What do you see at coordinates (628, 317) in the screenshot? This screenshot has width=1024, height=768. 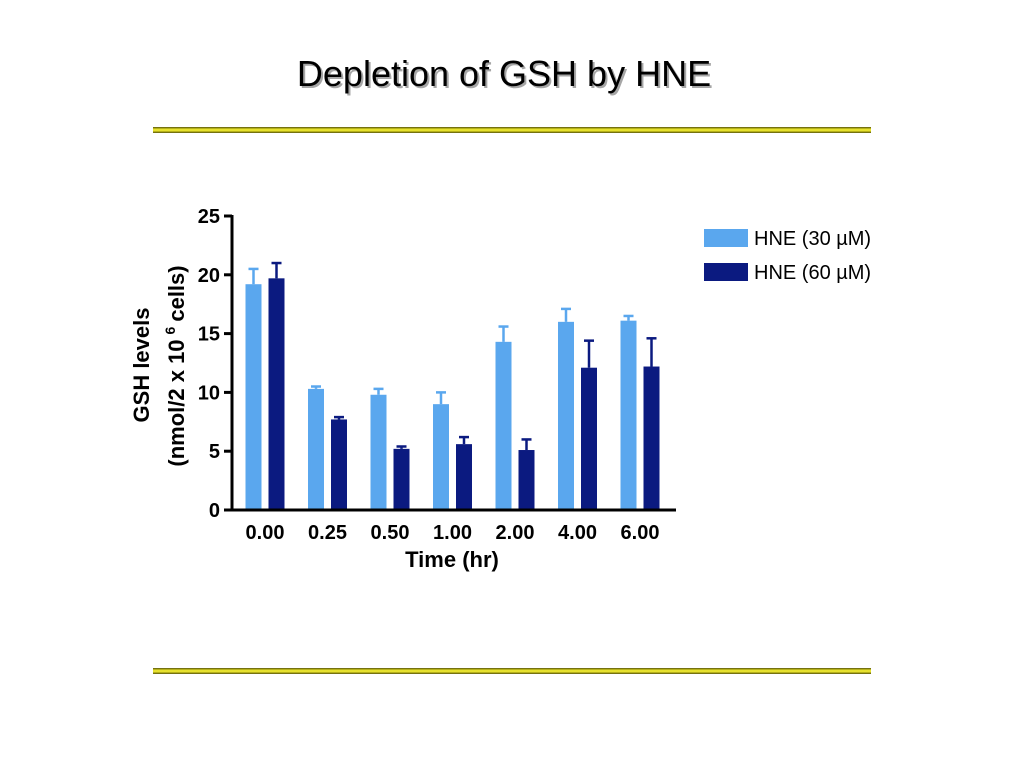 I see `error-bar-series1-6.00` at bounding box center [628, 317].